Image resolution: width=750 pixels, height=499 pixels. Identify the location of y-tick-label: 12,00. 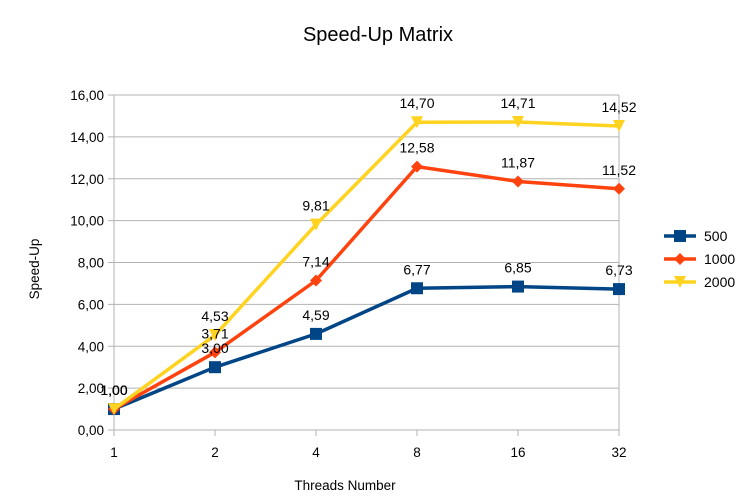
(87, 179).